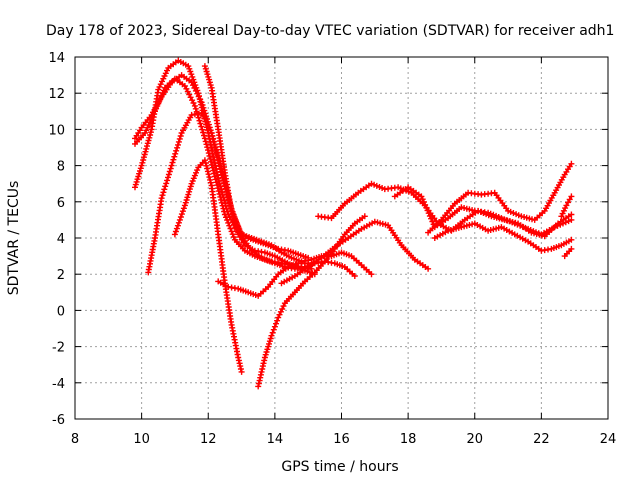 The width and height of the screenshot is (640, 480). Describe the element at coordinates (61, 203) in the screenshot. I see `y-tick-label: 6` at that location.